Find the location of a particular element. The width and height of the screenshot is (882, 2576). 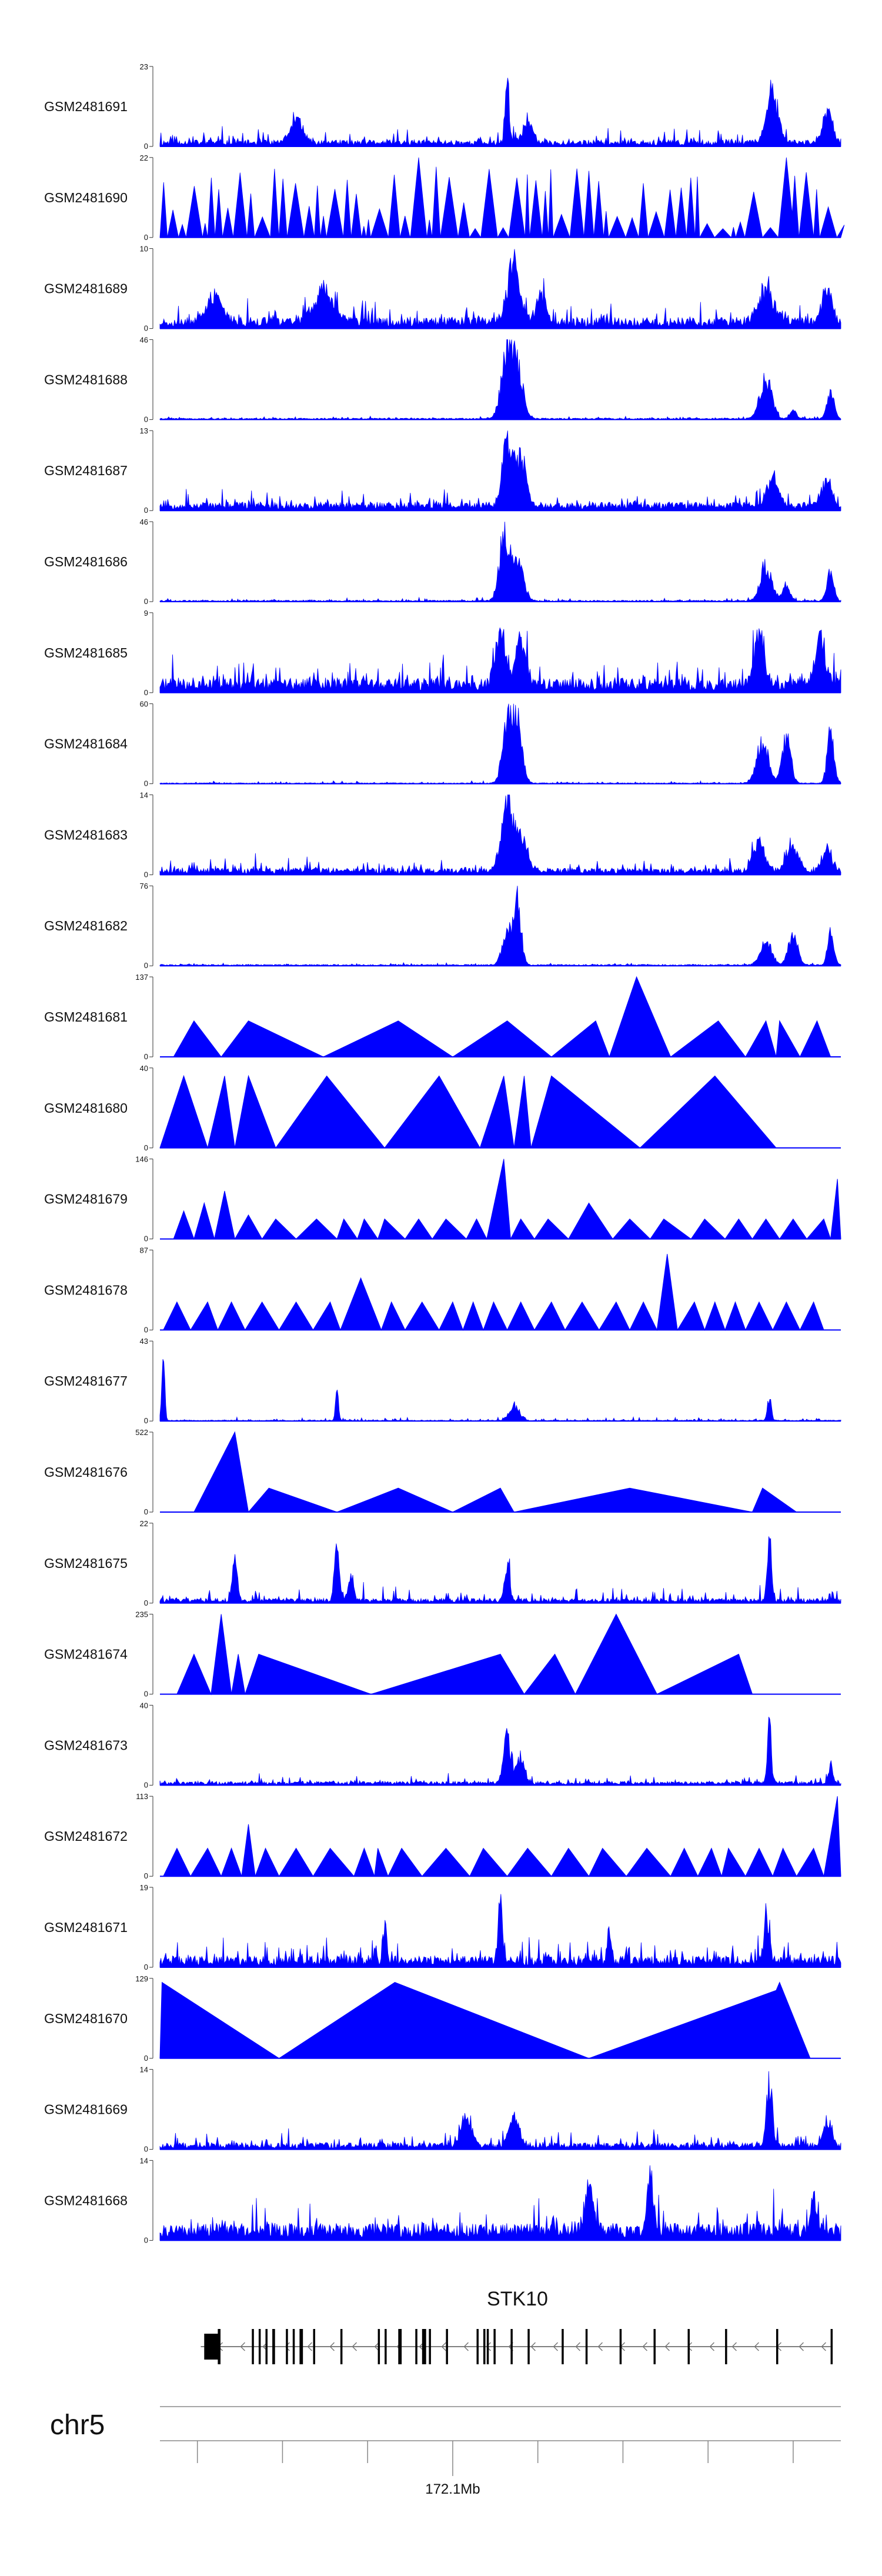

track-label: GSM2481683 is located at coordinates (86, 834).